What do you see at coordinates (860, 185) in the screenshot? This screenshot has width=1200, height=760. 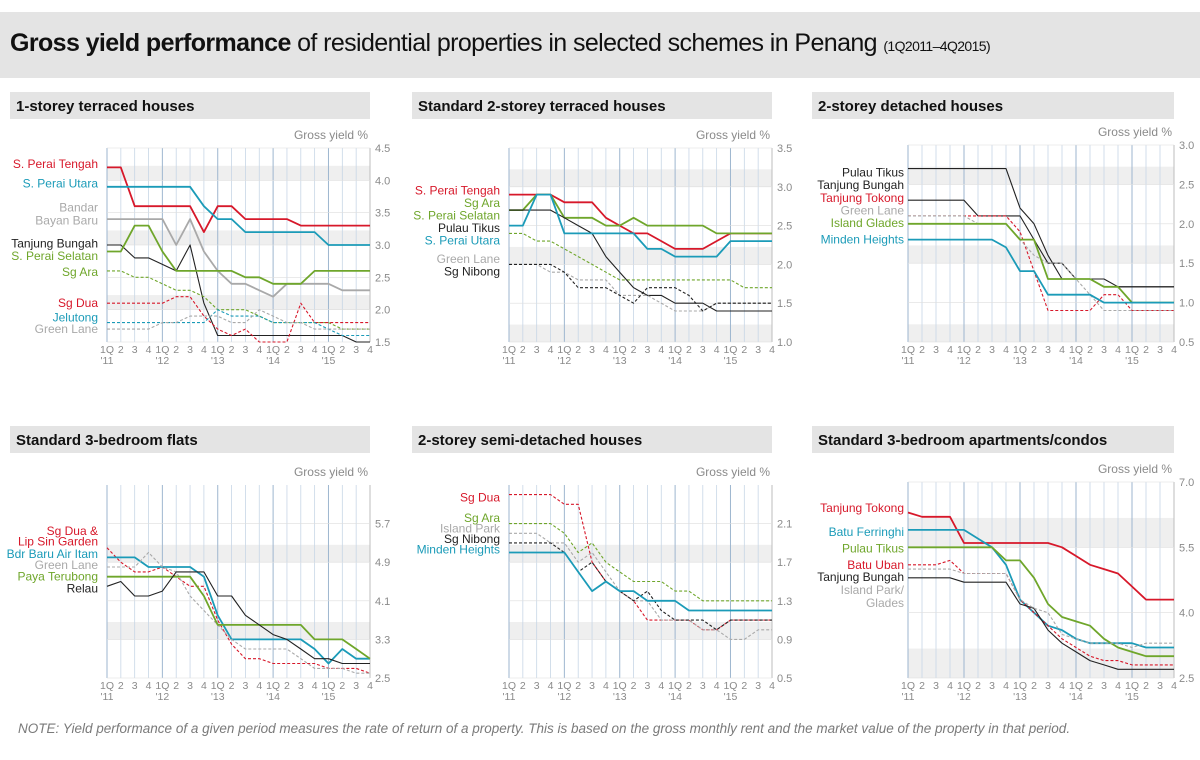 I see `series-label: Tanjung Bungah` at bounding box center [860, 185].